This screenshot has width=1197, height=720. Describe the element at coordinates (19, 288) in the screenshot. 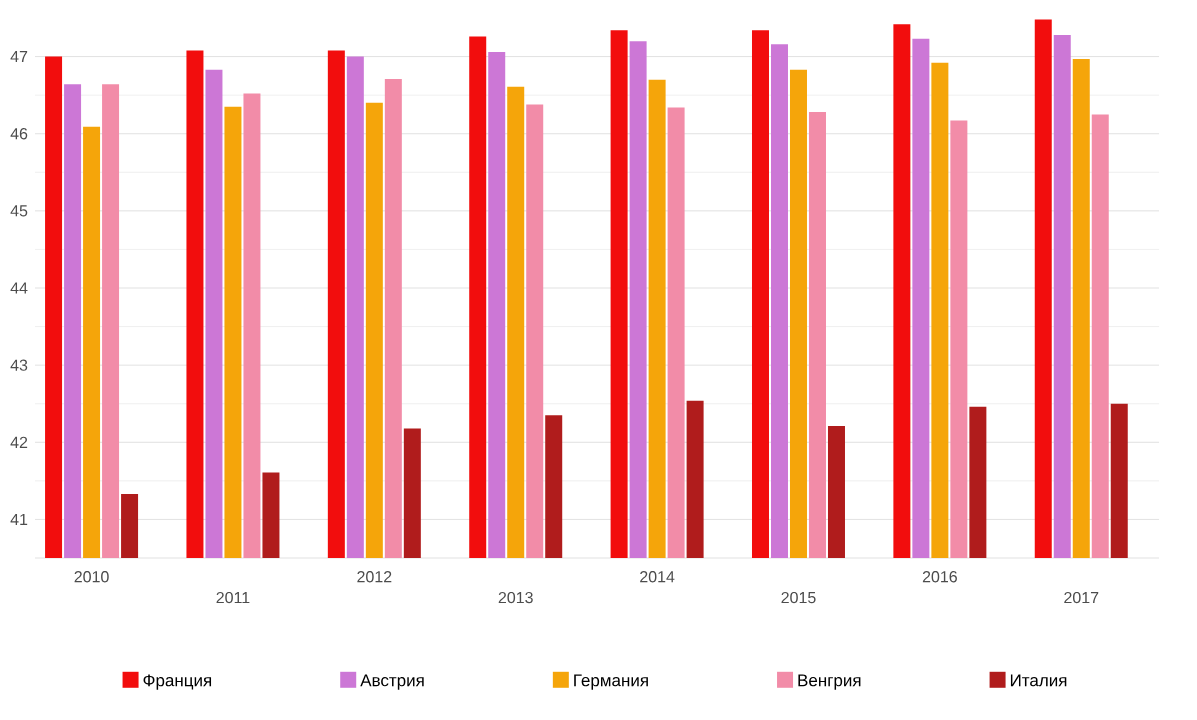

I see `y-tick-label: 44` at that location.